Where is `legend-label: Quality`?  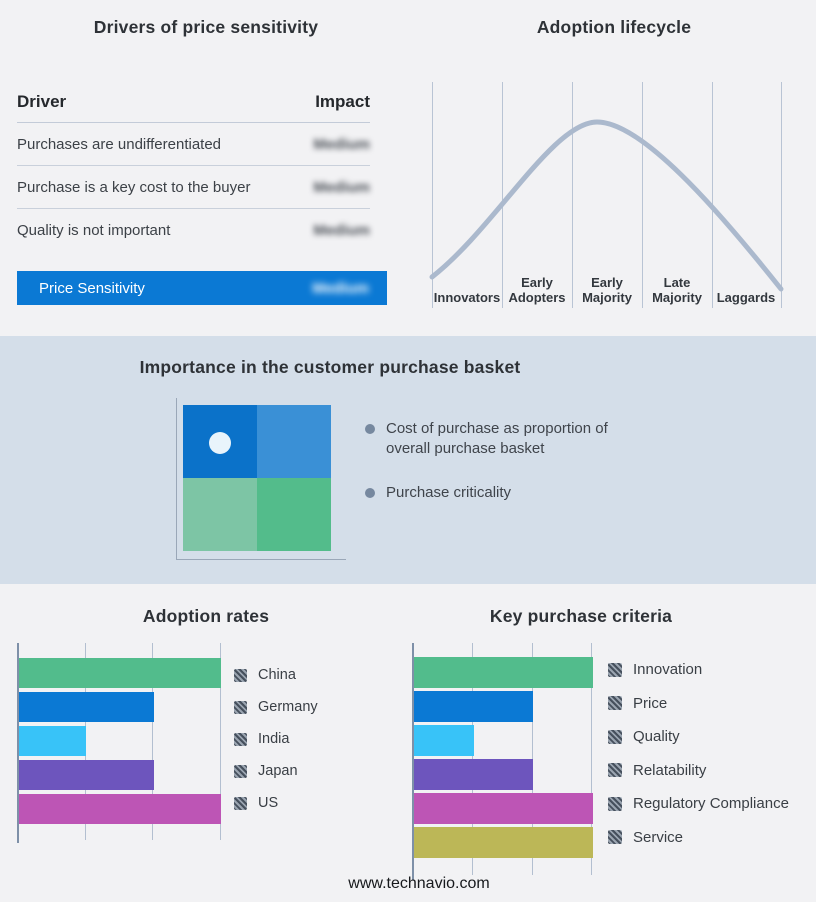
legend-label: Quality is located at coordinates (656, 737).